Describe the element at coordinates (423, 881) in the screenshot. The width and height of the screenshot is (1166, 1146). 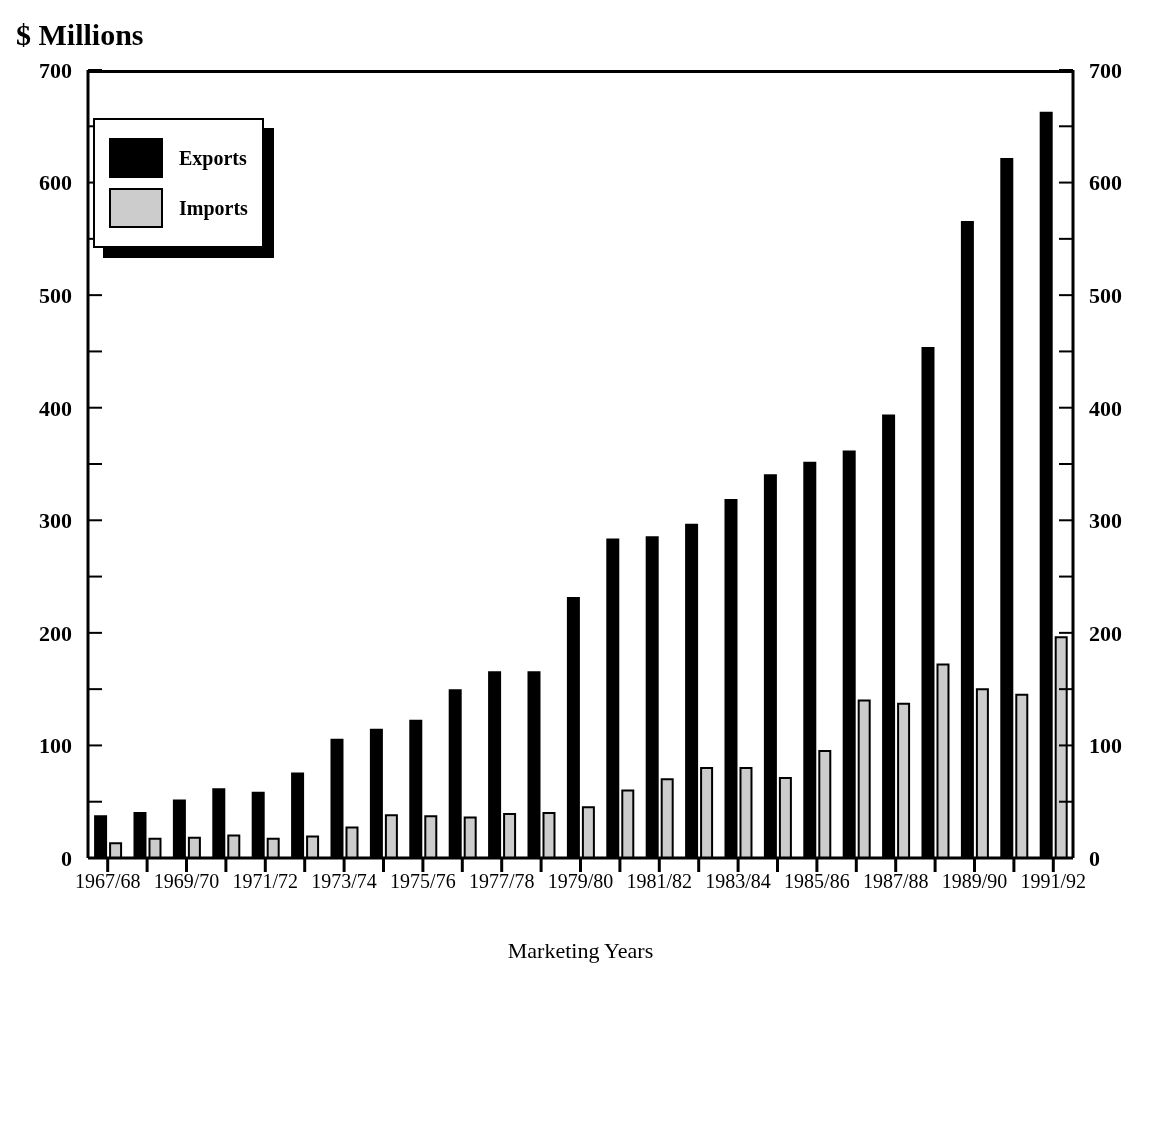
I see `x-tick-label: 1975/76` at that location.